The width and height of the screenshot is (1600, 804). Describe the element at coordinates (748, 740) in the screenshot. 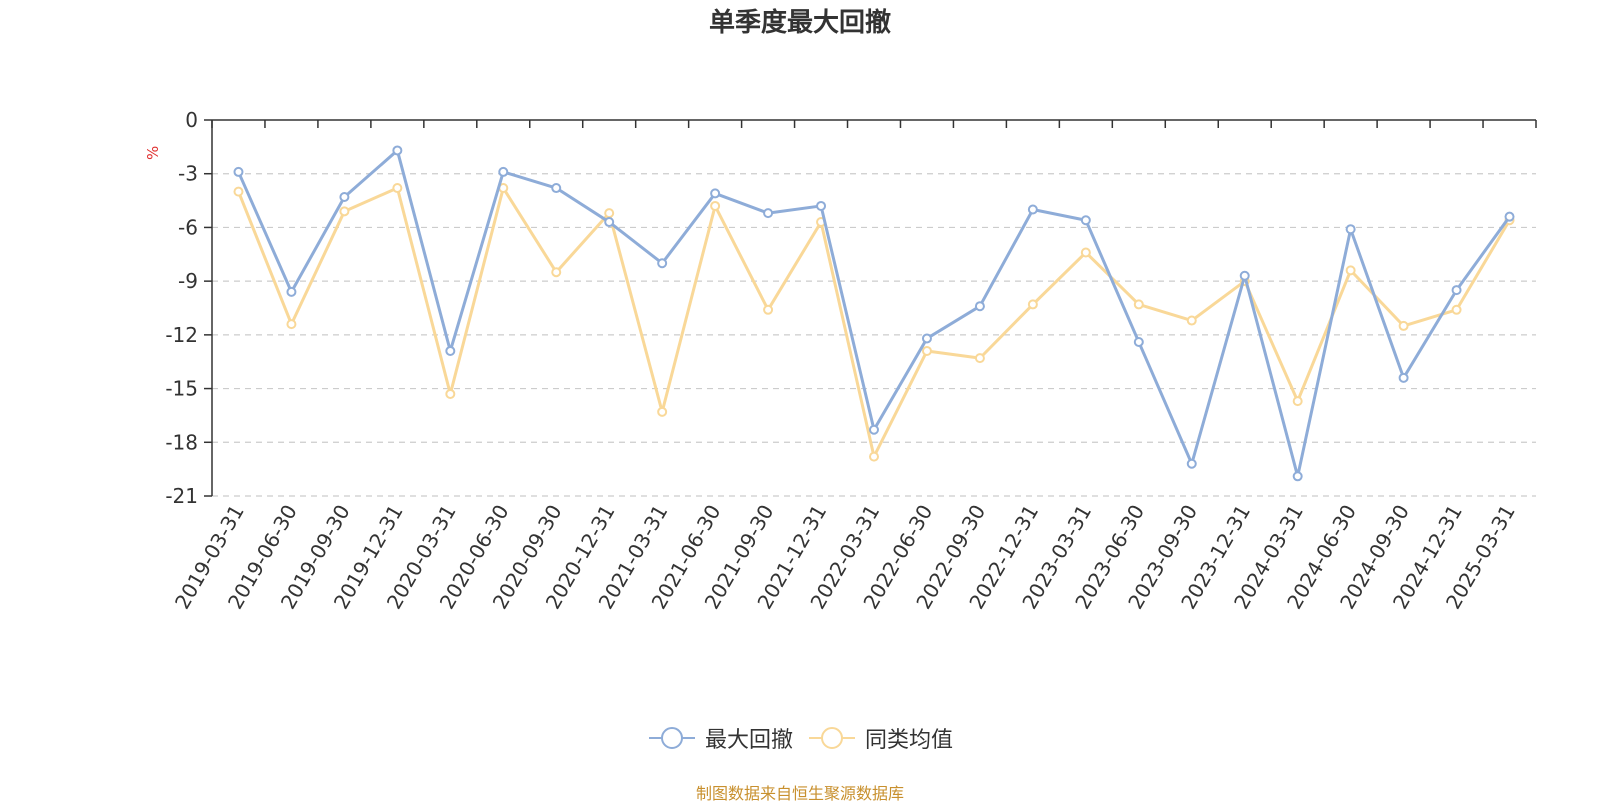

I see `legend-label-max-drawdown: 最大回撤` at that location.